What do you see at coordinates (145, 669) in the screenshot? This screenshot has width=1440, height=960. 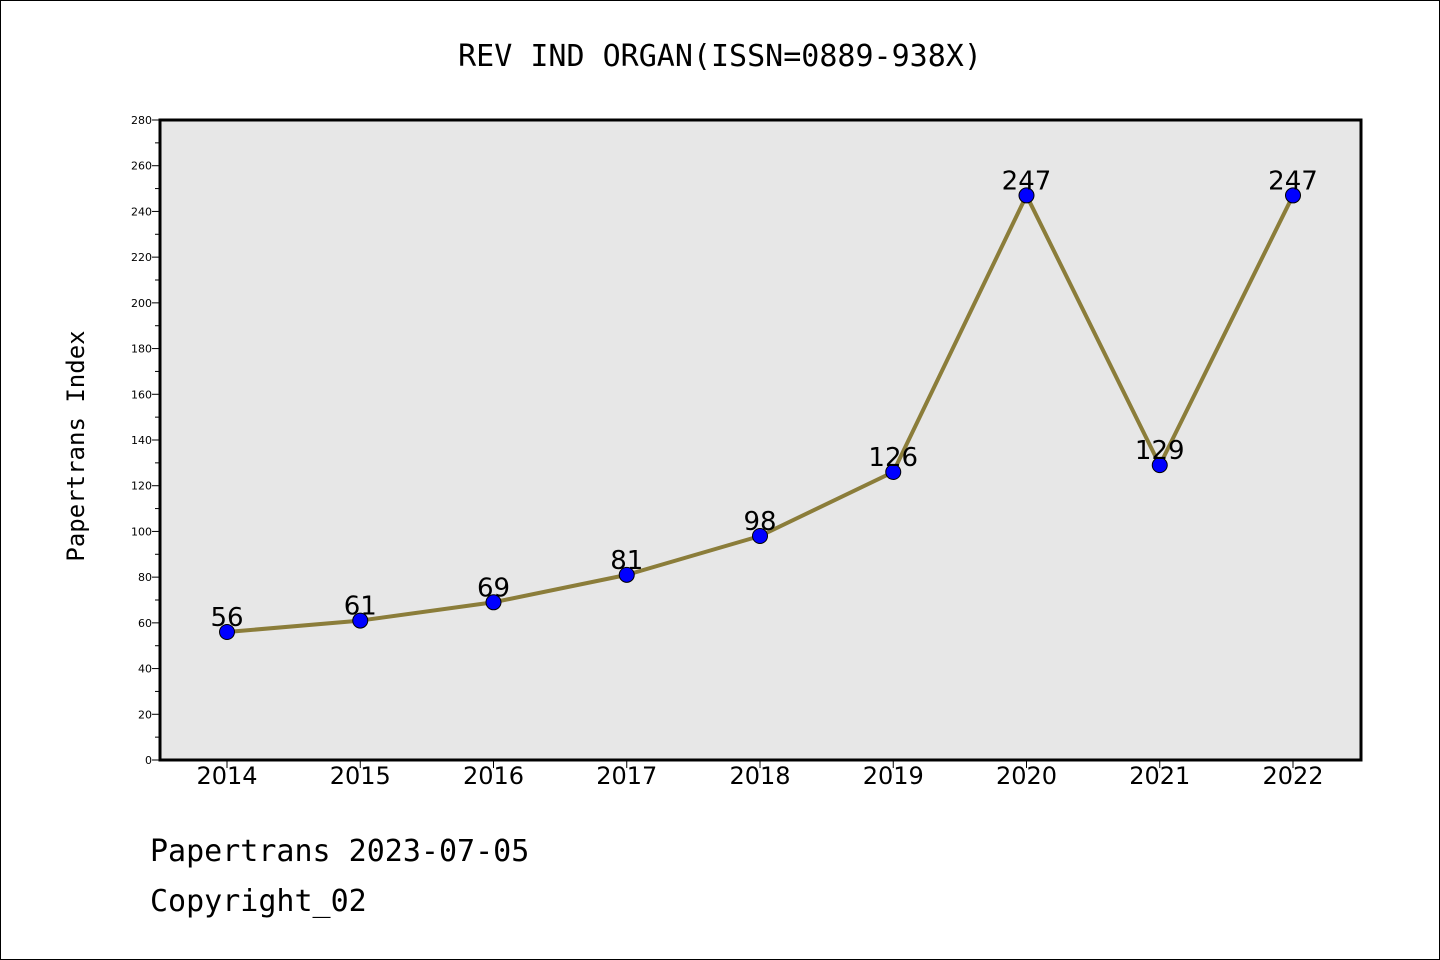 I see `y-tick-label: 40` at bounding box center [145, 669].